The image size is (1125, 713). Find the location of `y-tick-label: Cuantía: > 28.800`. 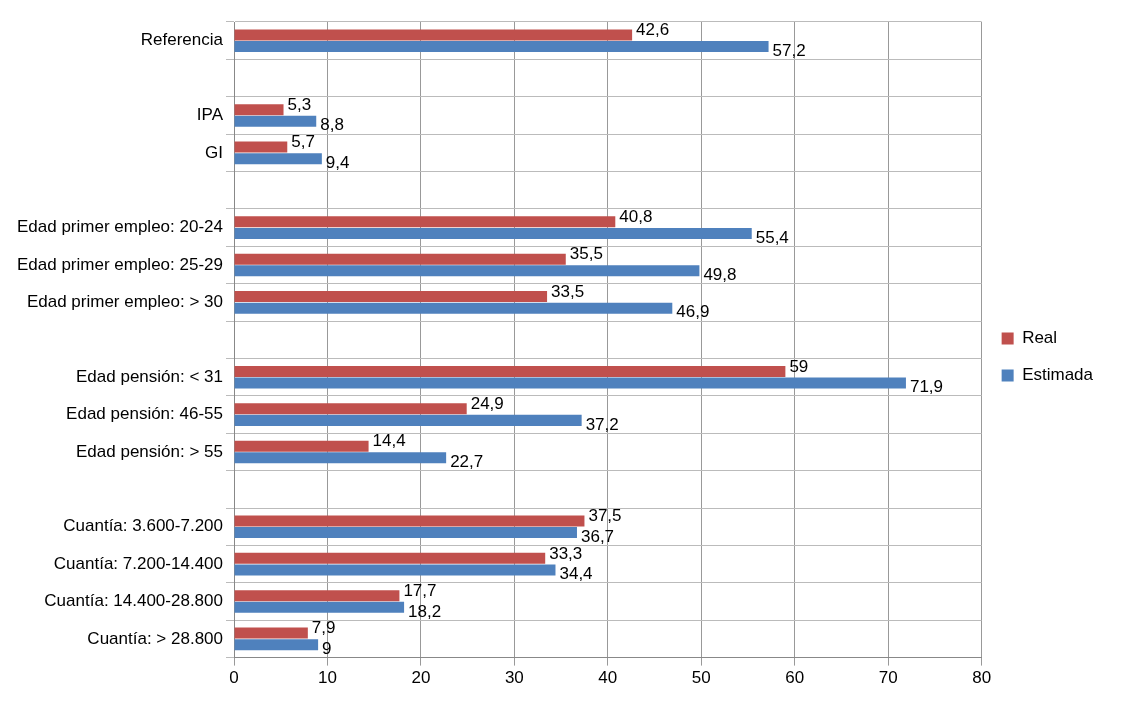

y-tick-label: Cuantía: > 28.800 is located at coordinates (155, 638).